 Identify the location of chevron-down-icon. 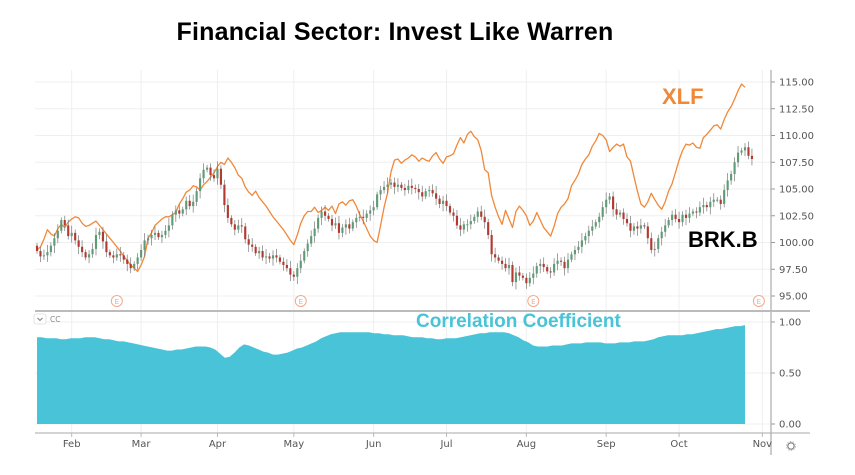
(40, 319).